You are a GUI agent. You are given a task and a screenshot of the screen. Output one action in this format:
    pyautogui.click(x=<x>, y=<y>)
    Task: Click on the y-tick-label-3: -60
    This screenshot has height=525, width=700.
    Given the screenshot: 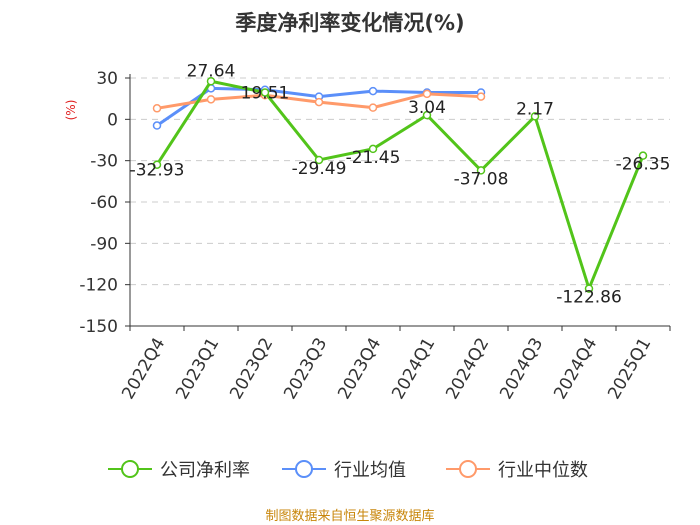 What is the action you would take?
    pyautogui.click(x=104, y=203)
    